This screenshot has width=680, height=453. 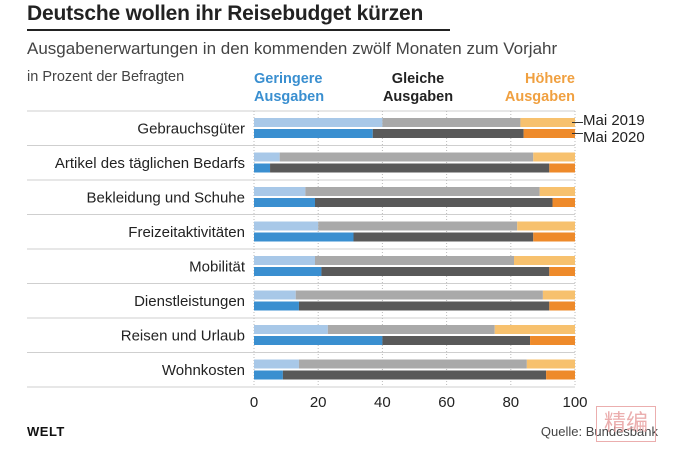 What do you see at coordinates (599, 431) in the screenshot?
I see `source-note: Quelle: Bundesbank` at bounding box center [599, 431].